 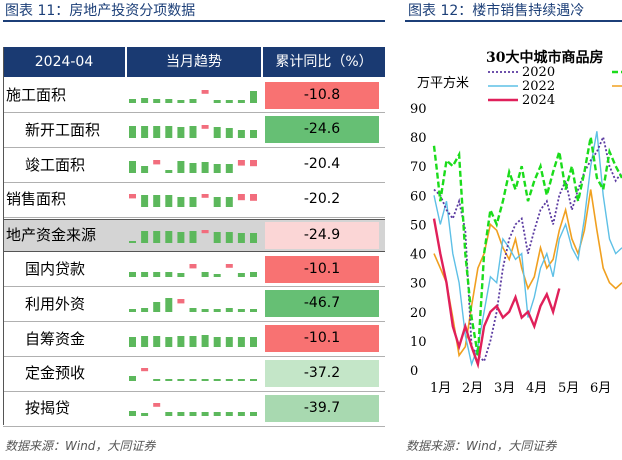 What do you see at coordinates (418, 196) in the screenshot?
I see `y-tick-label: 60` at bounding box center [418, 196].